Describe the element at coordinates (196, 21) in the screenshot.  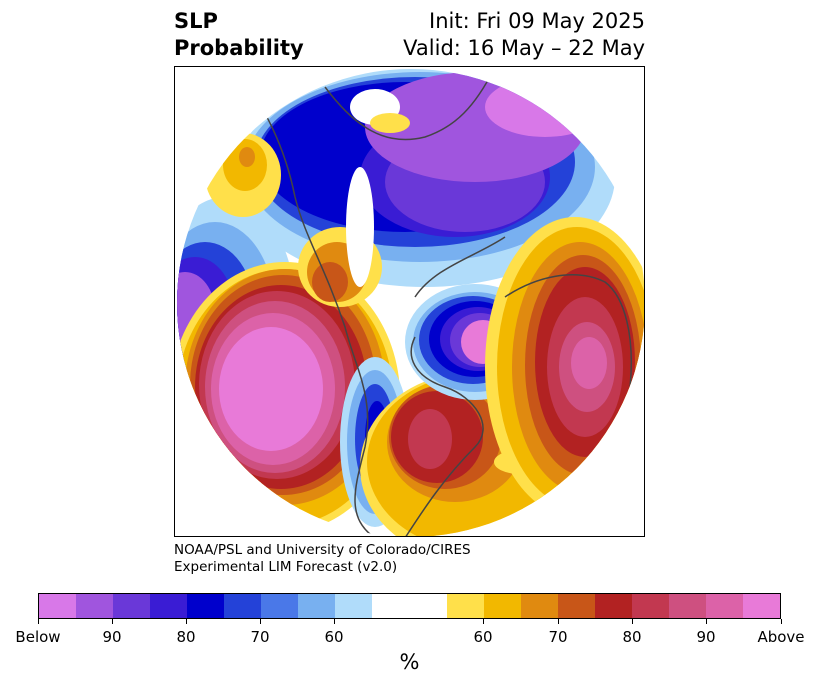
I see `title-variable: SLP` at that location.